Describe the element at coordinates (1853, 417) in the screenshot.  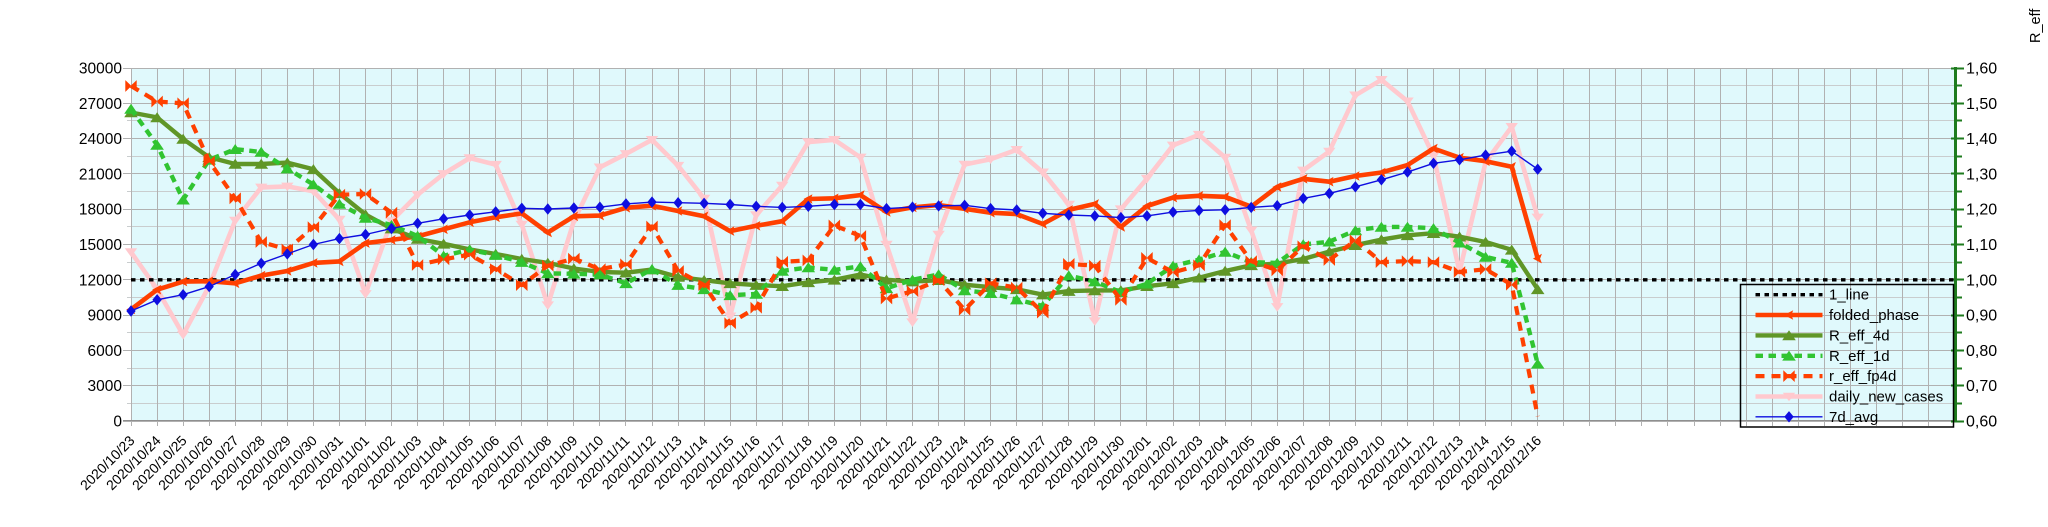
I see `svg-text: 7d_avg` at that location.